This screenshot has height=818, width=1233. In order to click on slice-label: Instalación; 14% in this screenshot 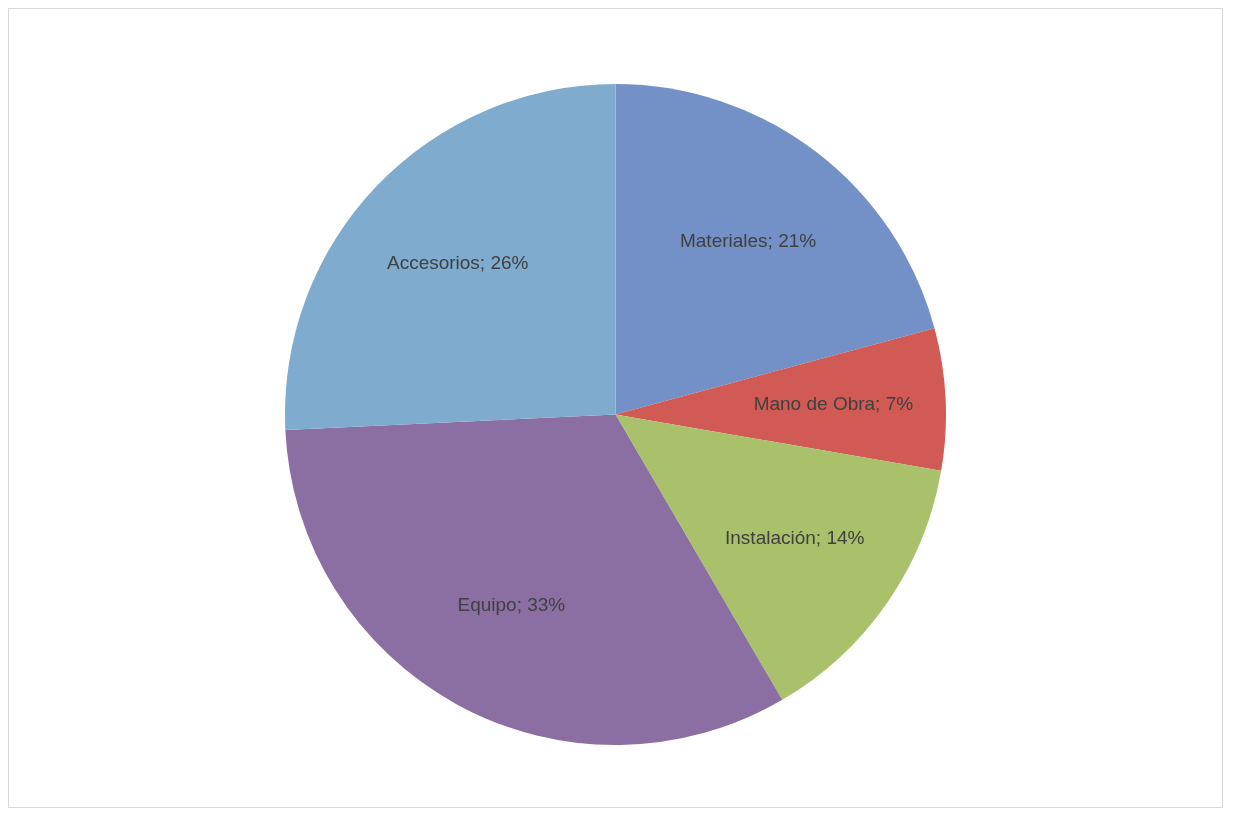, I will do `click(795, 538)`.